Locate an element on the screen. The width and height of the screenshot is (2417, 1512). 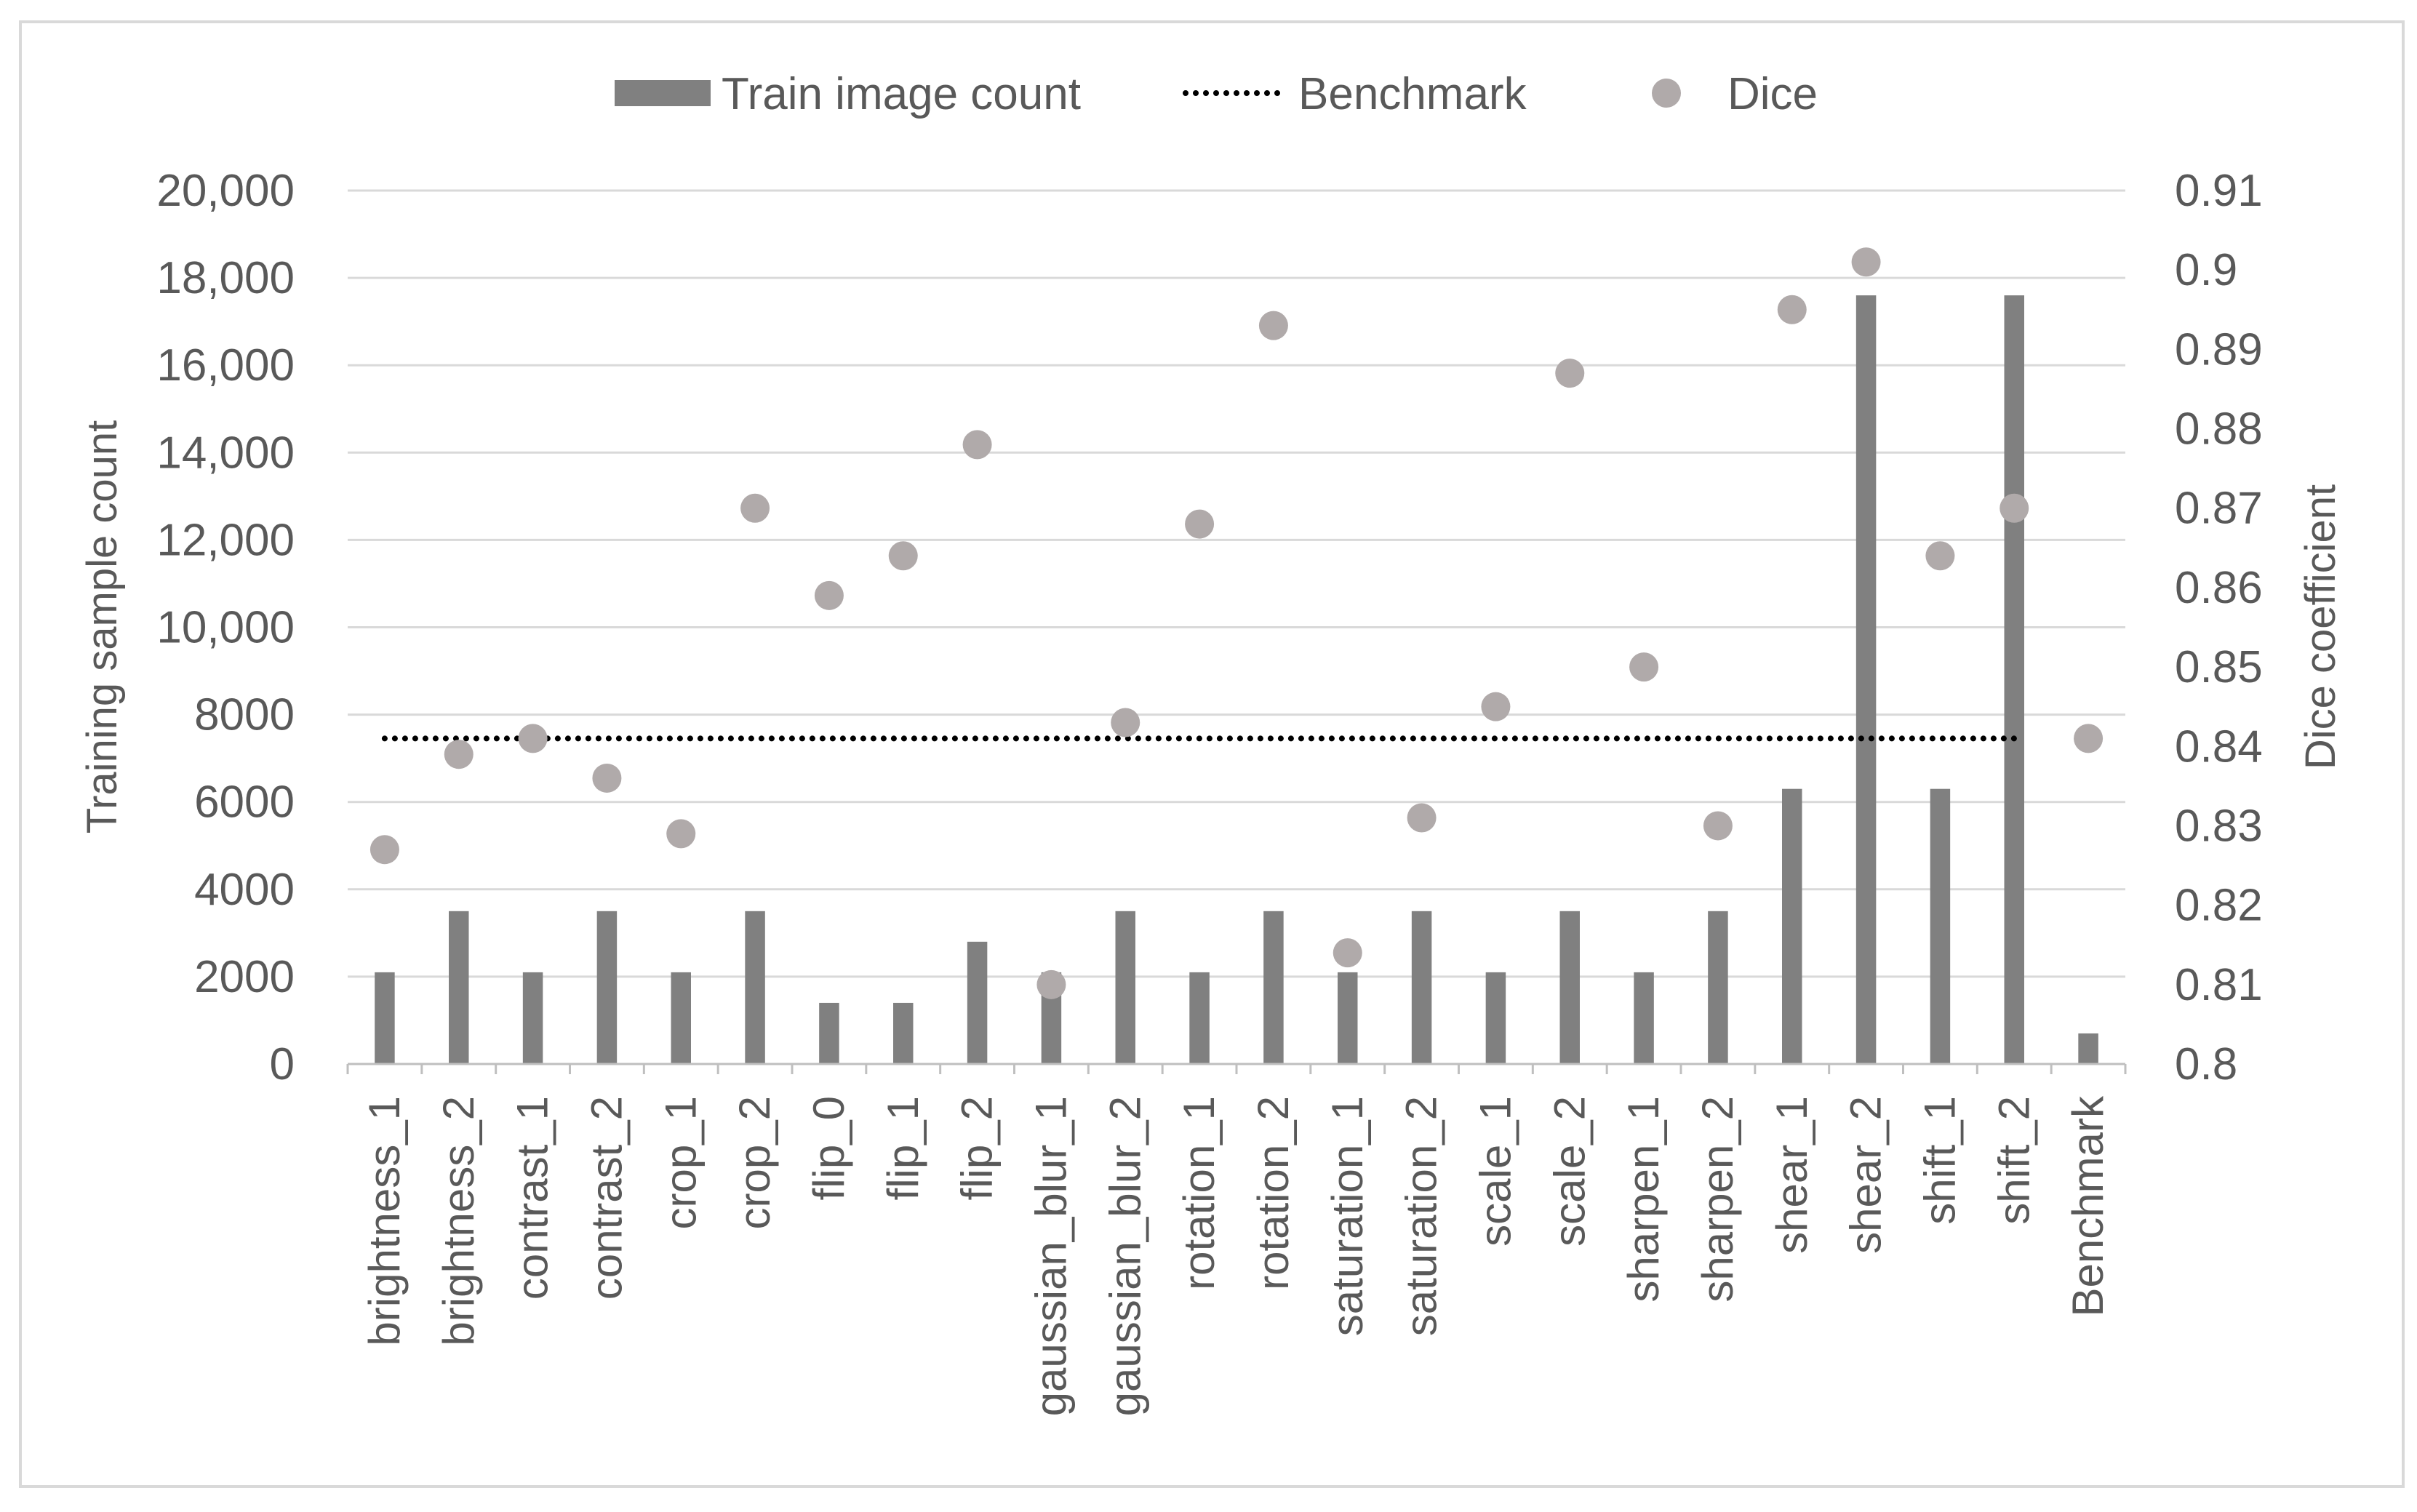
right-tick-label: 0.84 is located at coordinates (2219, 746).